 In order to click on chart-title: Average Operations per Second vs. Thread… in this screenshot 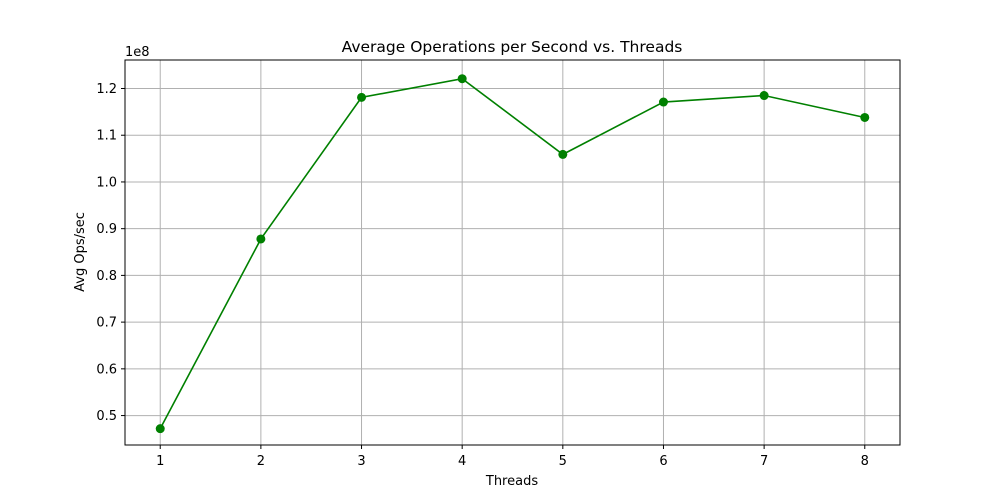, I will do `click(512, 47)`.